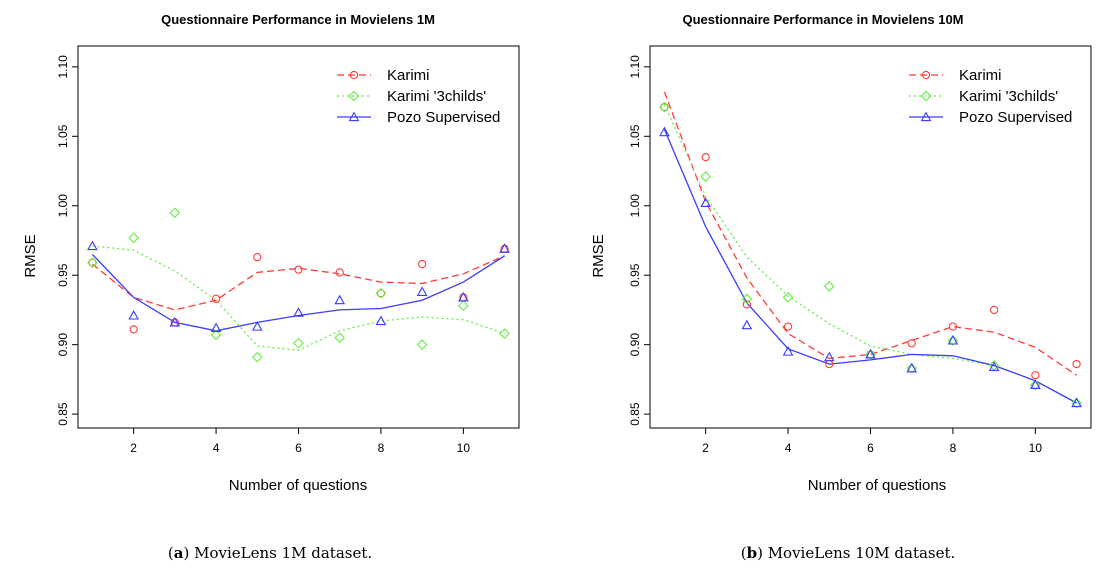 This screenshot has width=1099, height=581. Describe the element at coordinates (179, 553) in the screenshot. I see `caption-label: a` at that location.